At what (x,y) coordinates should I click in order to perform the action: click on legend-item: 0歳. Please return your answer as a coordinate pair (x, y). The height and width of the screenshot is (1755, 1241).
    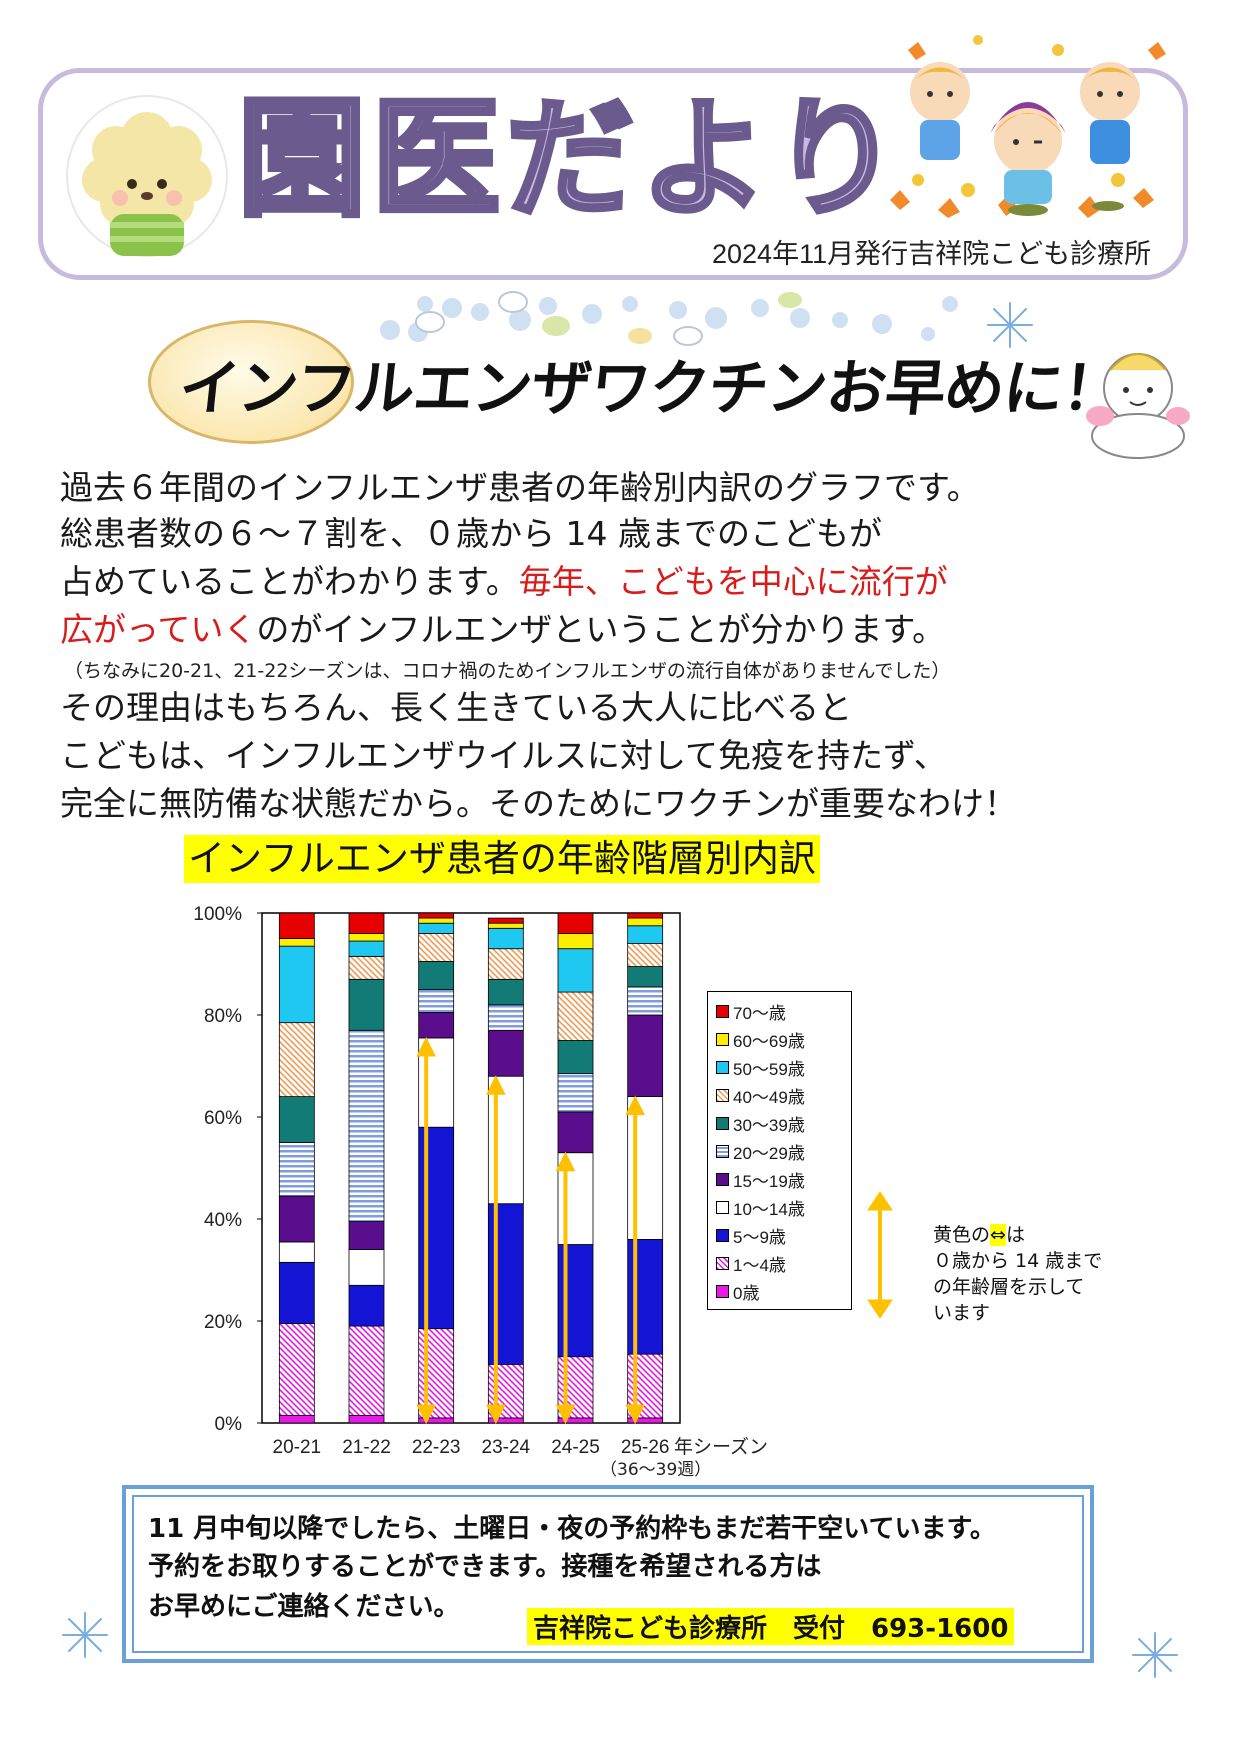
    Looking at the image, I should click on (738, 1291).